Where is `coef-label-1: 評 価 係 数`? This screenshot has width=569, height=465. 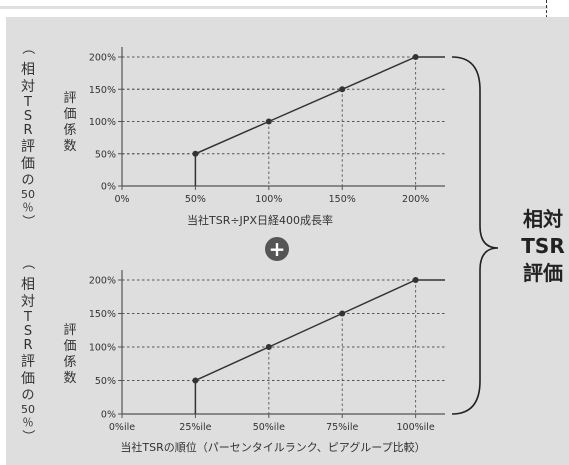 coef-label-1: 評 価 係 数 is located at coordinates (69, 122).